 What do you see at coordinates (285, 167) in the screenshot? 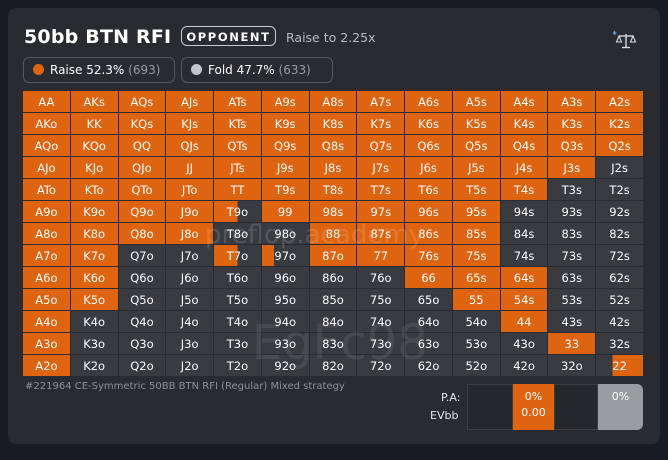
I see `hand-cell: J9s` at bounding box center [285, 167].